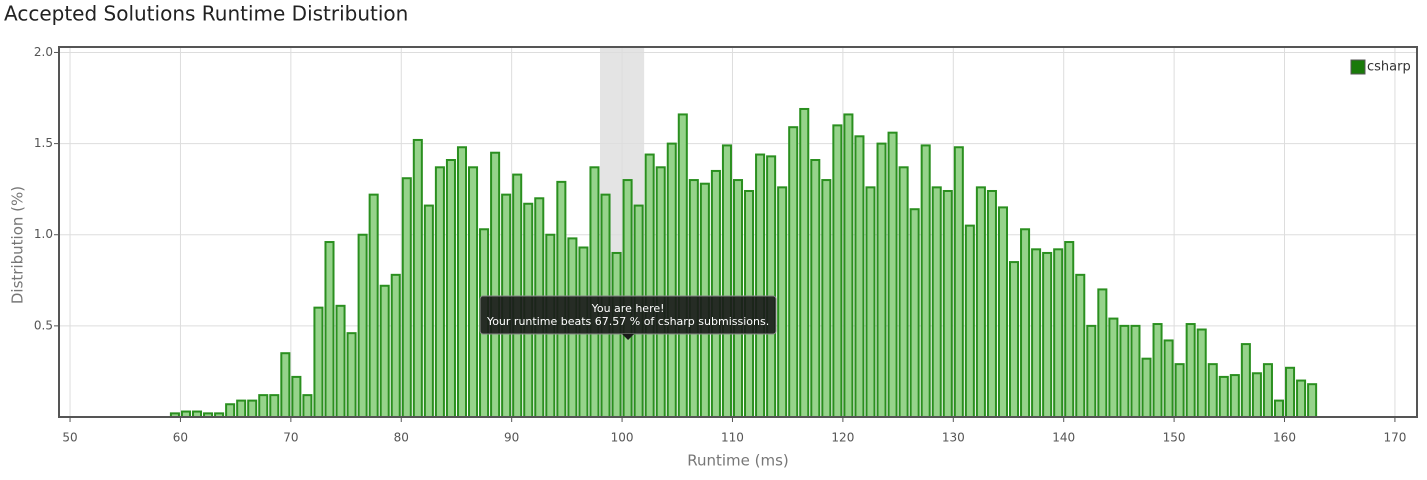  What do you see at coordinates (1394, 438) in the screenshot?
I see `x-tick-label: 170` at bounding box center [1394, 438].